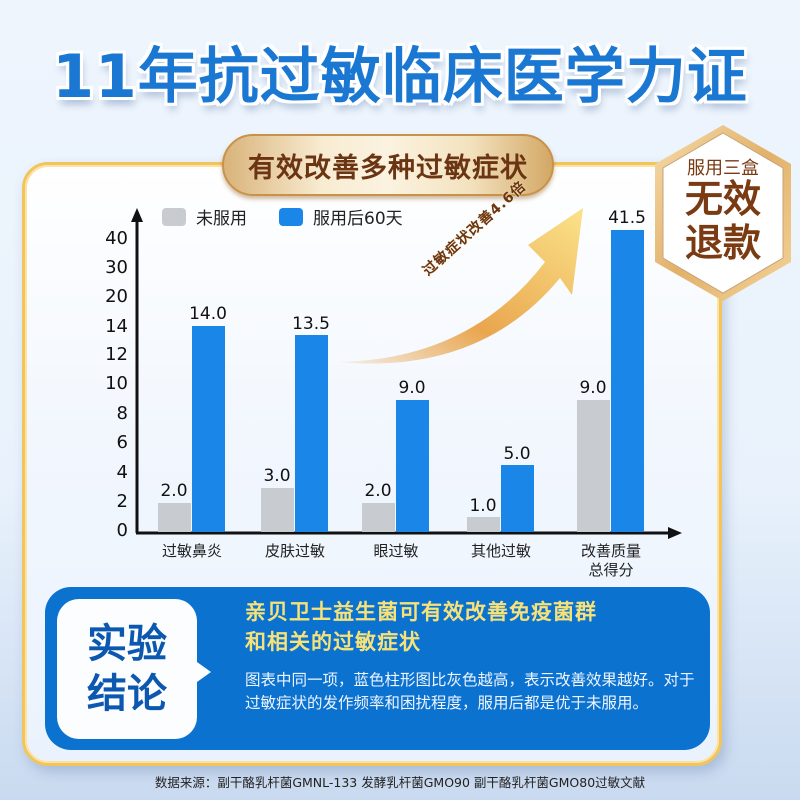  What do you see at coordinates (358, 219) in the screenshot?
I see `legend-label: 服用后60天` at bounding box center [358, 219].